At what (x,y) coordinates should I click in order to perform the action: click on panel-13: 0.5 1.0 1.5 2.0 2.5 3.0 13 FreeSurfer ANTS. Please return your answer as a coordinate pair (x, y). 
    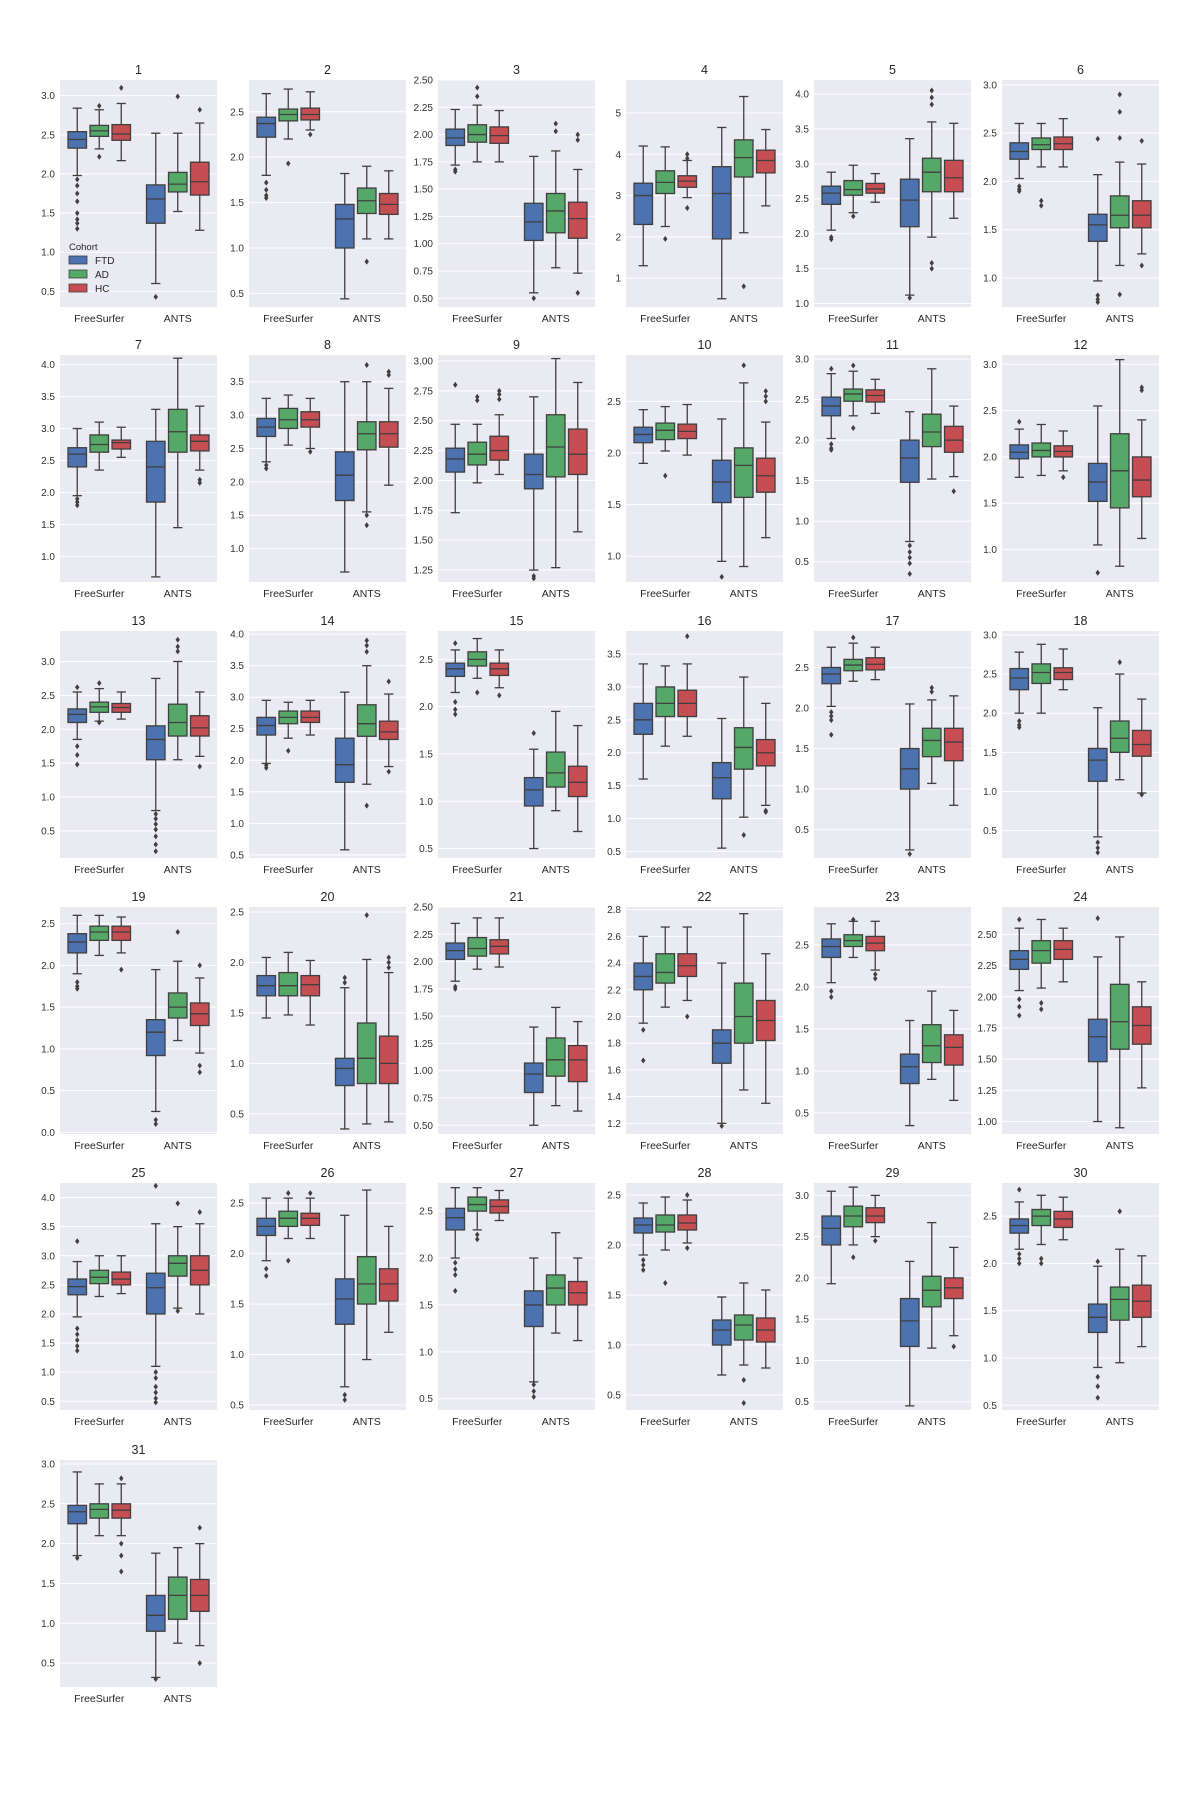
    Looking at the image, I should click on (129, 745).